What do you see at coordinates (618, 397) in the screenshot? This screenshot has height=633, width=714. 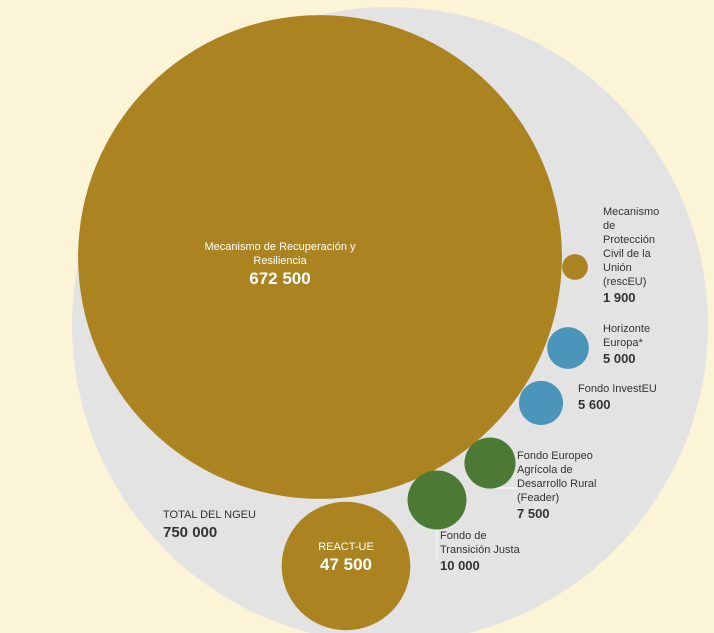 I see `bubble-label: Fondo InvestEU 5 600` at bounding box center [618, 397].